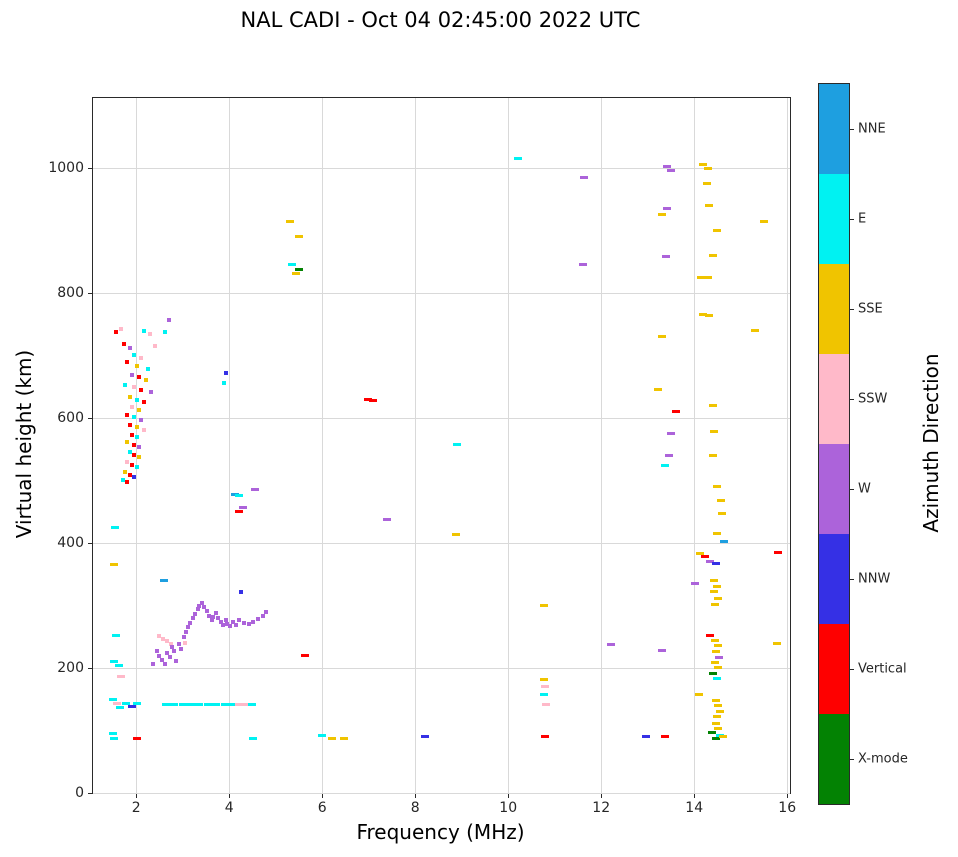  Describe the element at coordinates (874, 579) in the screenshot. I see `colorbar-tick-label: NNW` at that location.